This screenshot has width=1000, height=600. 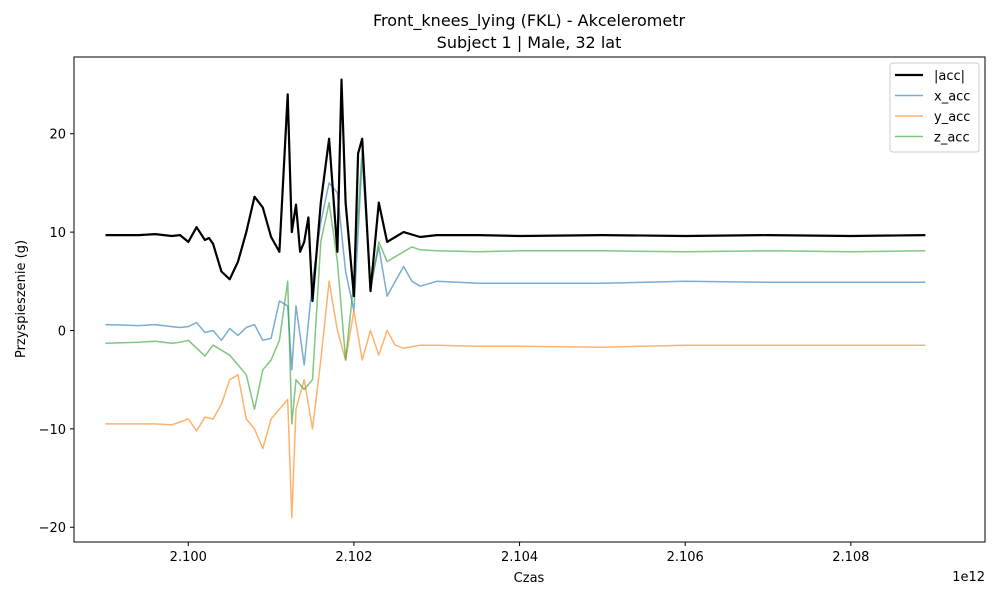 I want to click on y-tick-label: −10, so click(x=52, y=430).